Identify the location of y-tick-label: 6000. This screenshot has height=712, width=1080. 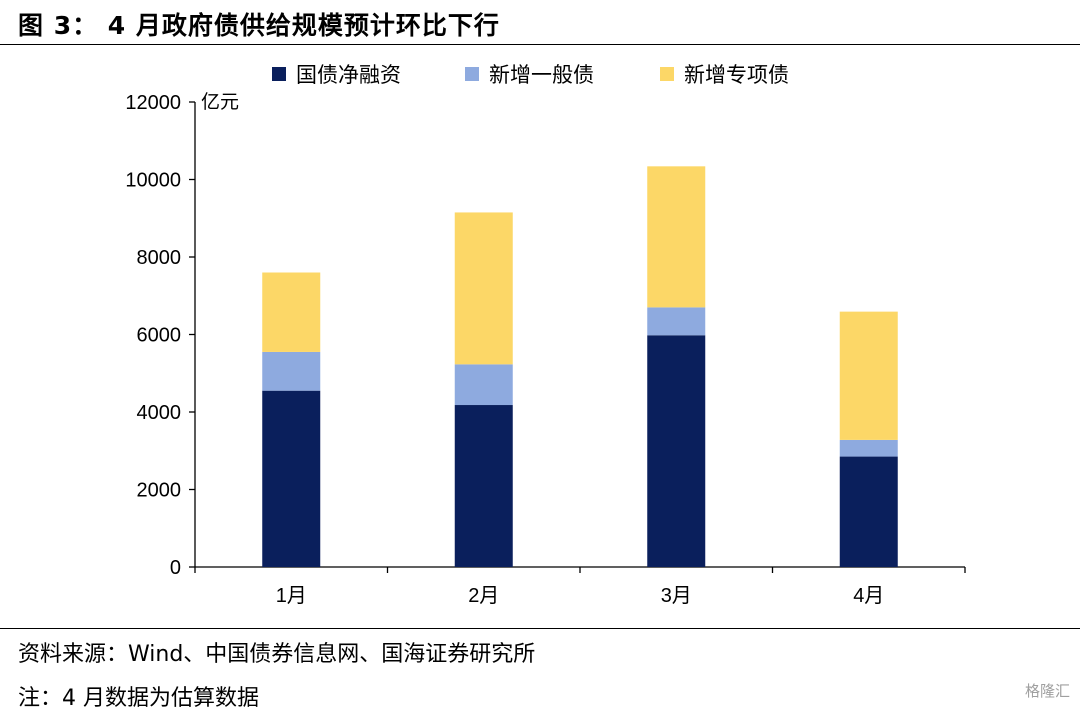
(159, 336).